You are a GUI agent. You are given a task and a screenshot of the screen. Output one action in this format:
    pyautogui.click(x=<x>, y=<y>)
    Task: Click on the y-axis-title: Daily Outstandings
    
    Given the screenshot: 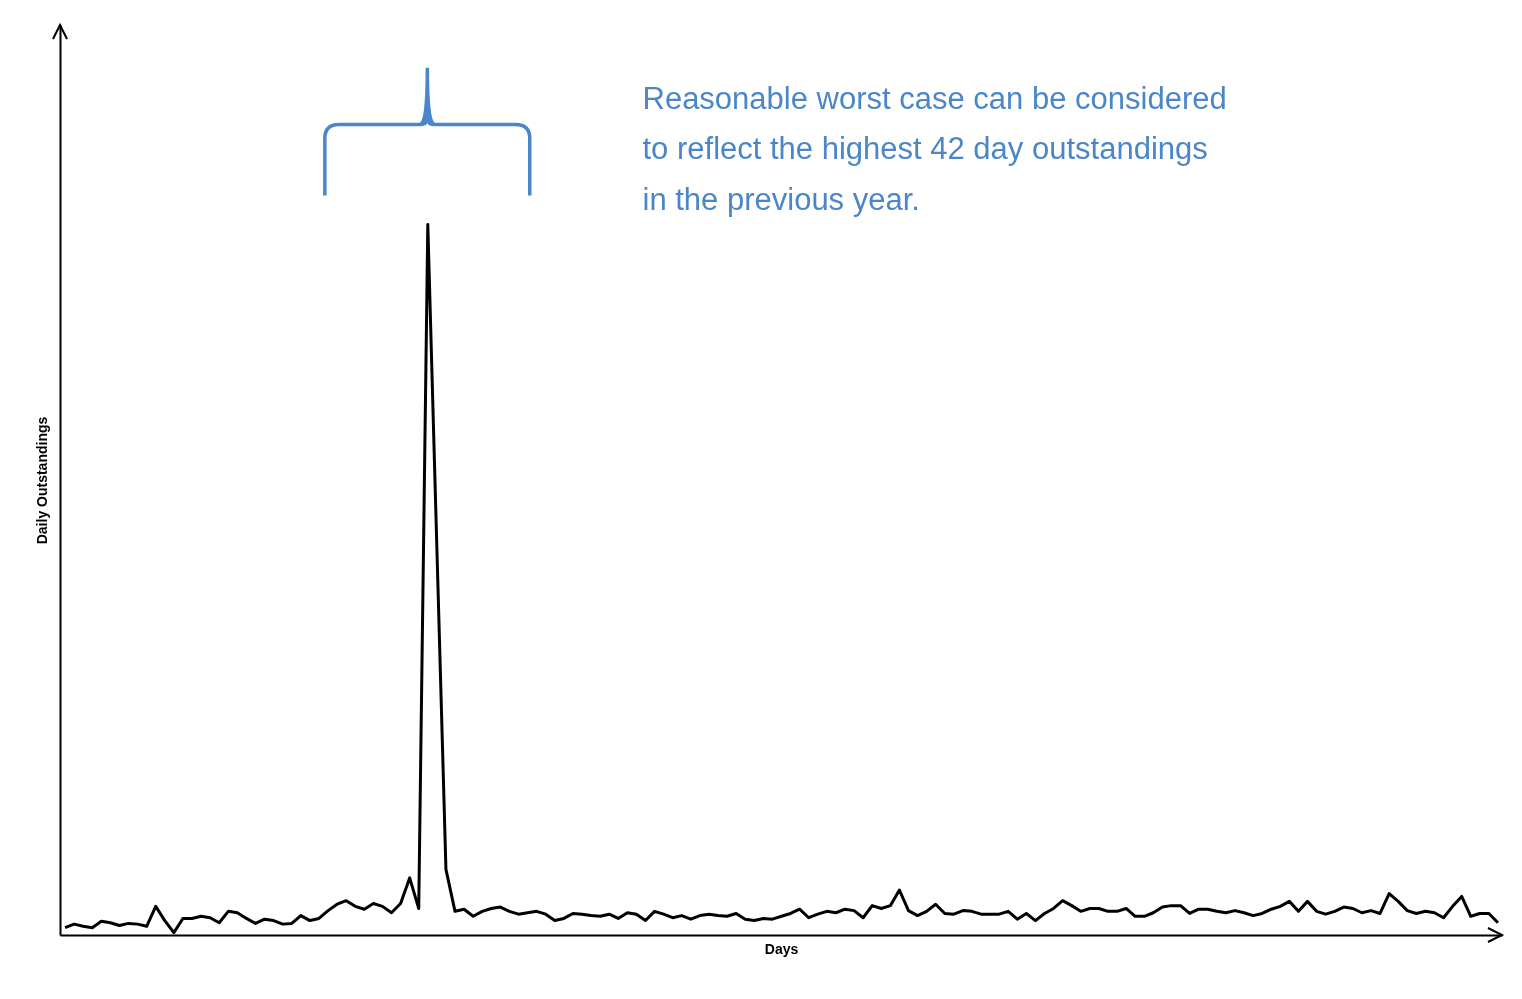 What is the action you would take?
    pyautogui.click(x=41, y=480)
    